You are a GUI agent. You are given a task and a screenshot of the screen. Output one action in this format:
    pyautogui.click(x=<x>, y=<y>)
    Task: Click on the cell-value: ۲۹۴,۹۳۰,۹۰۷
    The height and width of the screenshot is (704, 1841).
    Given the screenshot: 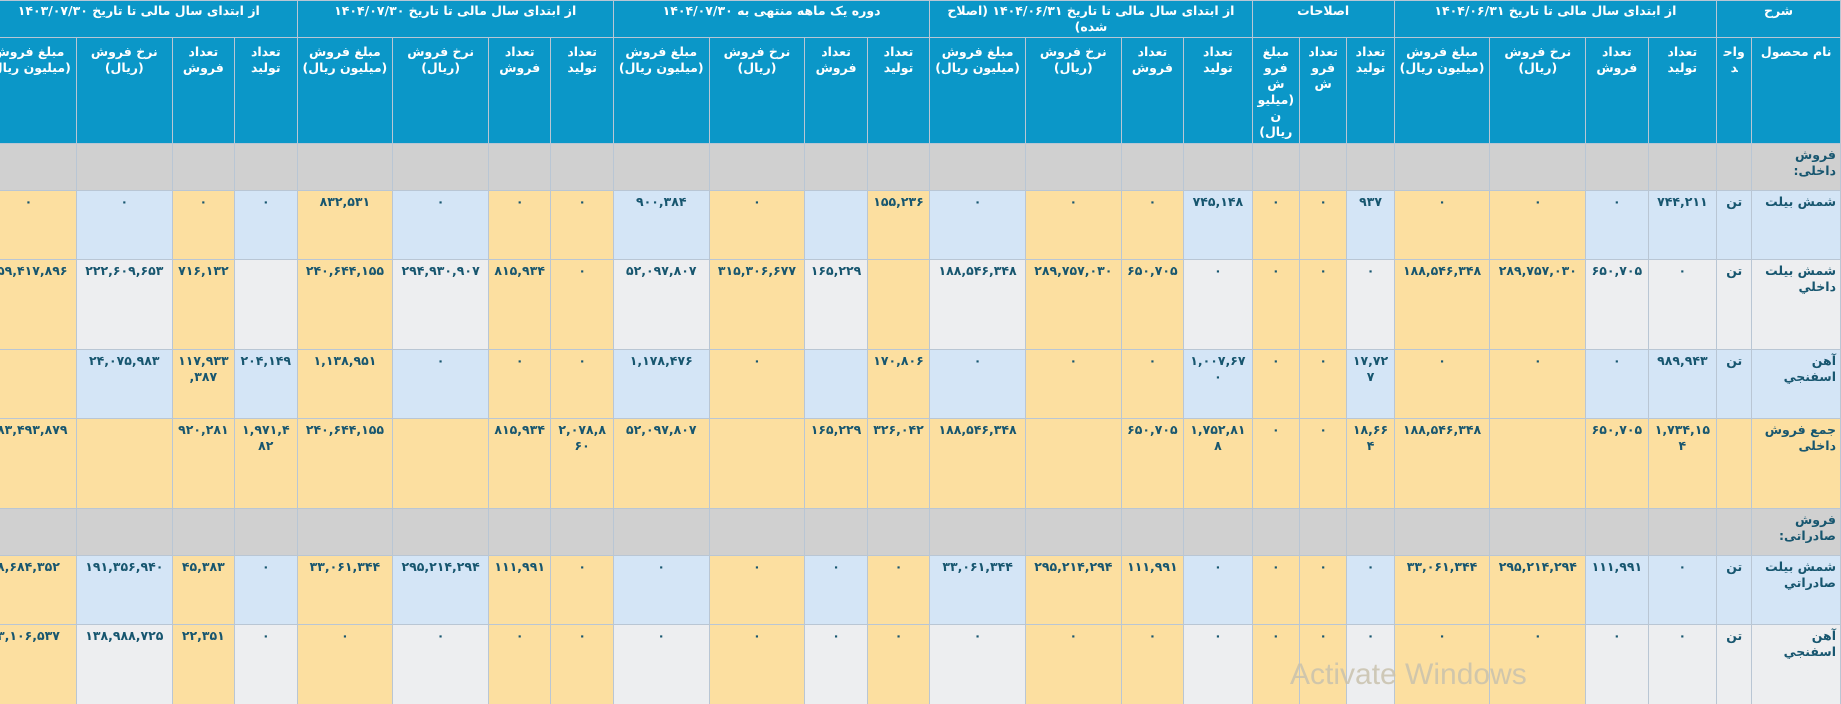 What is the action you would take?
    pyautogui.click(x=440, y=304)
    